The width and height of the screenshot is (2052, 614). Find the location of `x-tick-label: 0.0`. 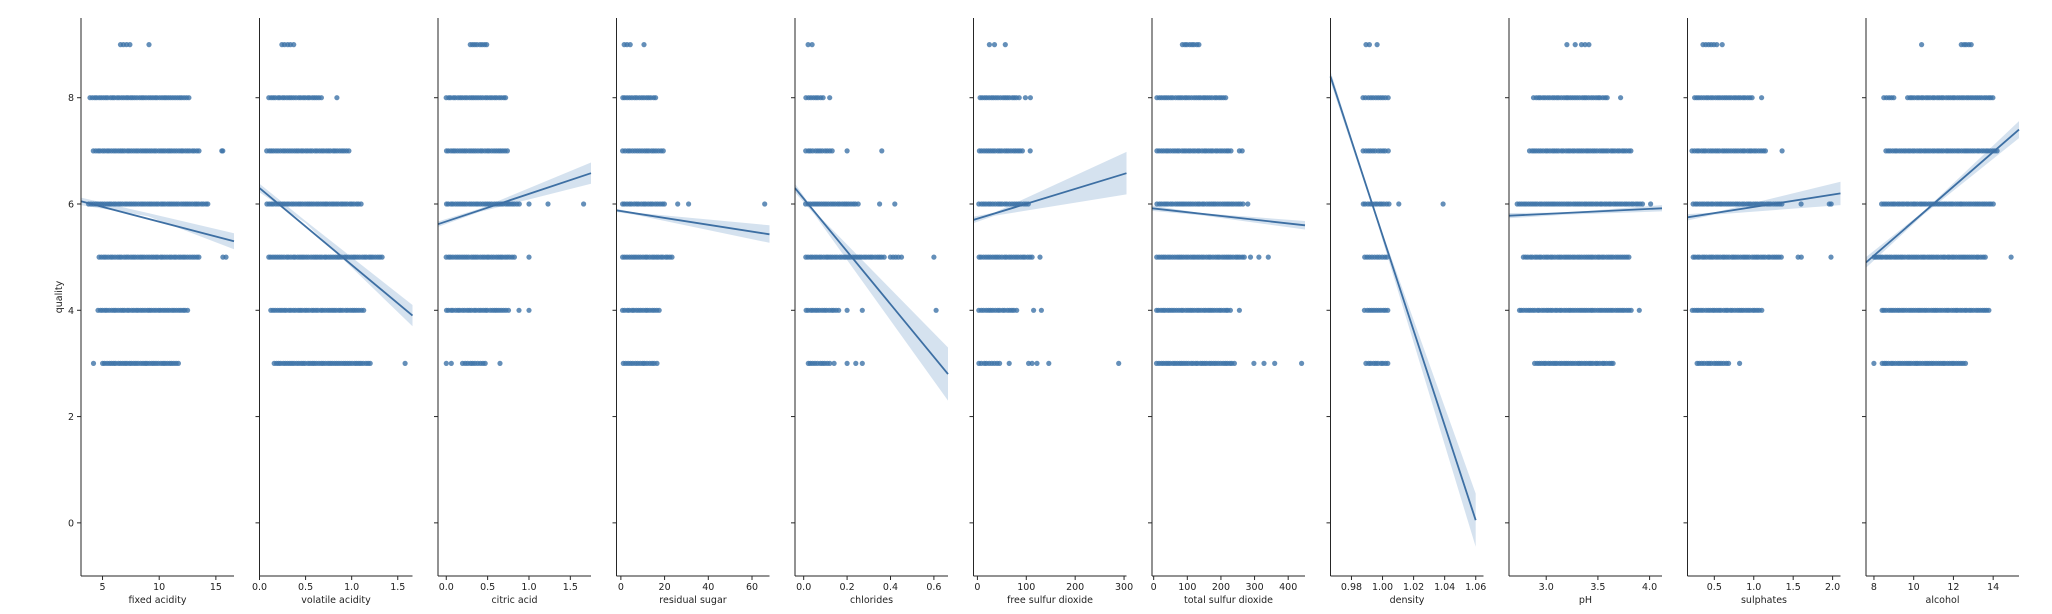

x-tick-label: 0.0 is located at coordinates (259, 587).